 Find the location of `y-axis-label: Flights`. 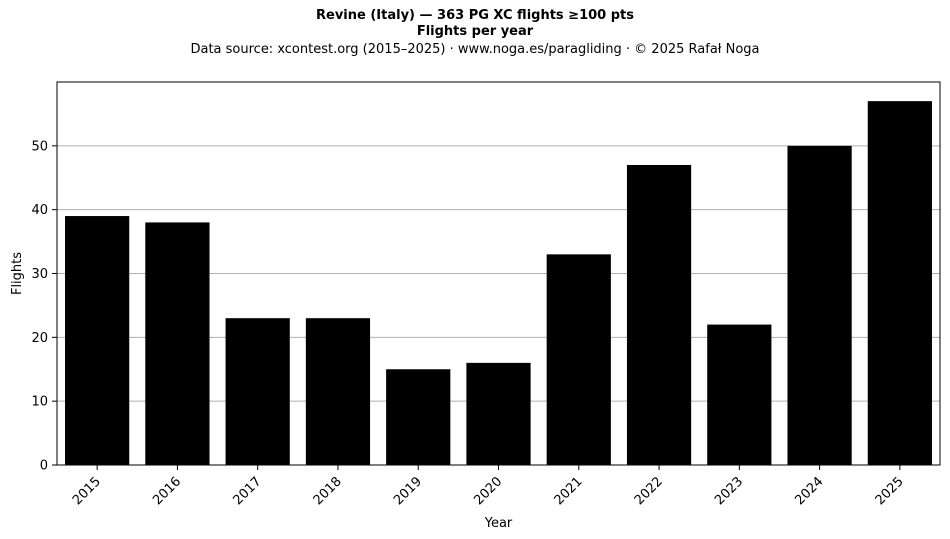

y-axis-label: Flights is located at coordinates (17, 273).